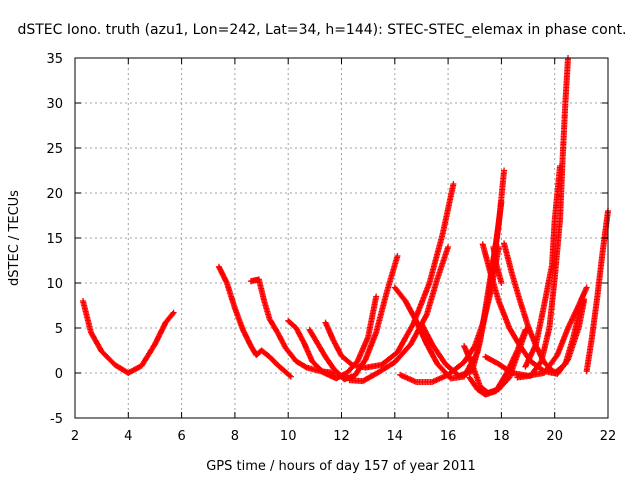  What do you see at coordinates (54, 194) in the screenshot?
I see `y-tick-label: 20` at bounding box center [54, 194].